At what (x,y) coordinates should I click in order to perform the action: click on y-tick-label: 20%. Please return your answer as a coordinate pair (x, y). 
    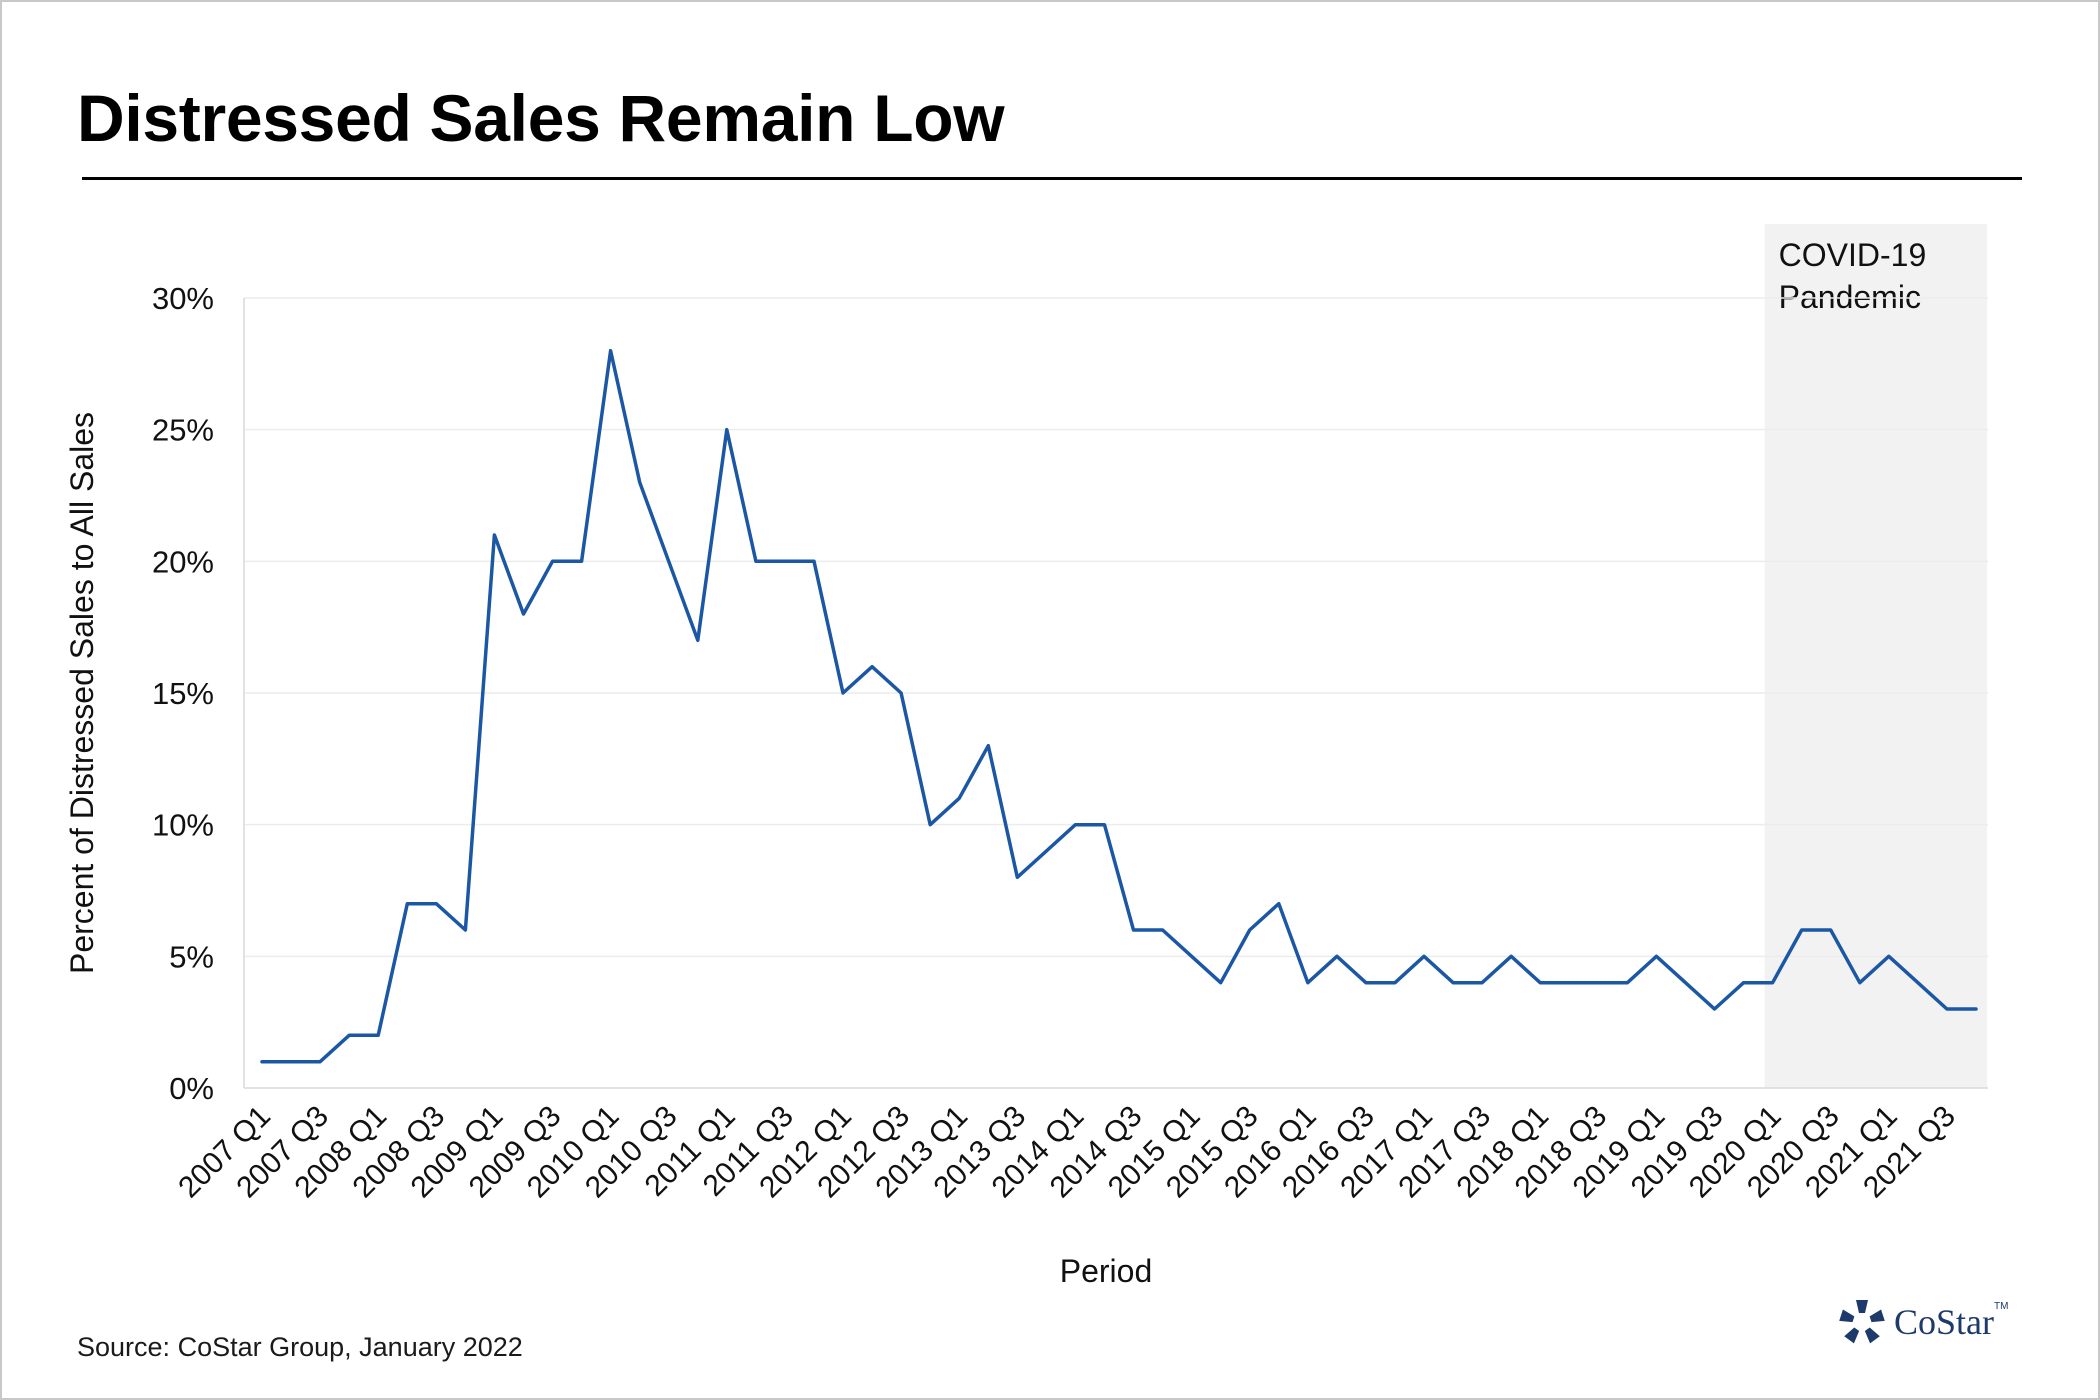
    Looking at the image, I should click on (183, 561).